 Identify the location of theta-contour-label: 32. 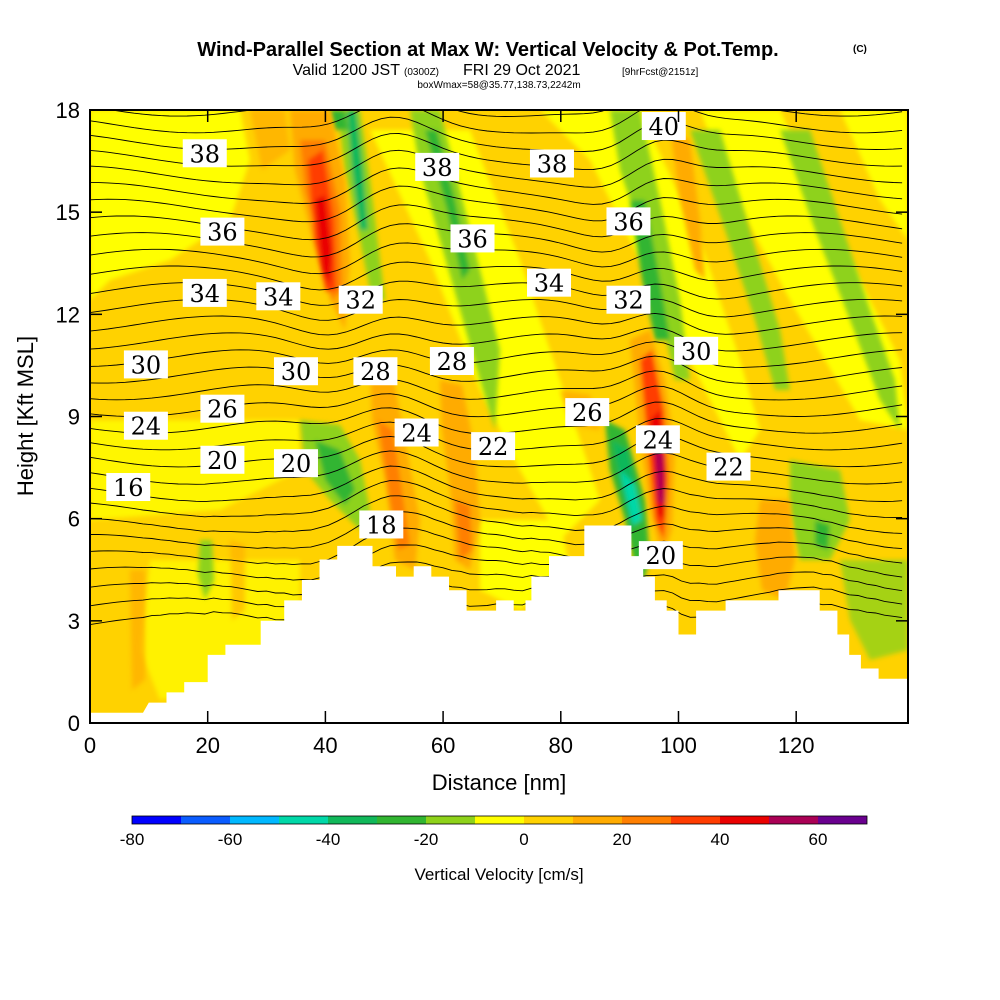
(628, 300).